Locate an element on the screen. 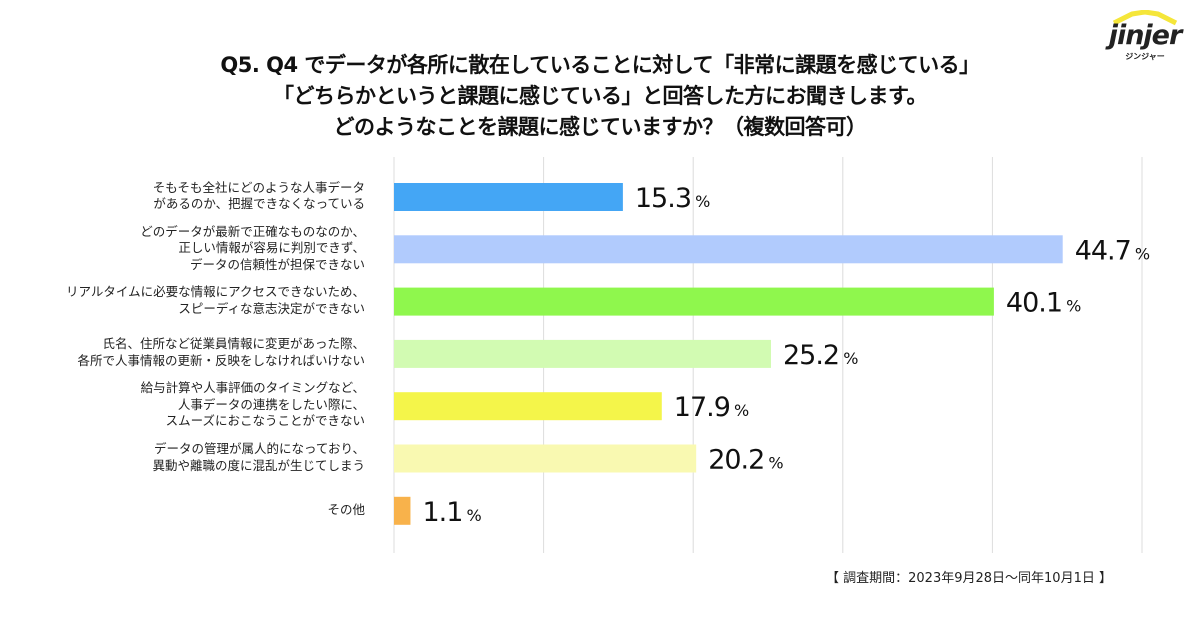 Image resolution: width=1200 pixels, height=630 pixels. category-label-line: 各所で人事情報の更新・反映をしなければいけない is located at coordinates (221, 360).